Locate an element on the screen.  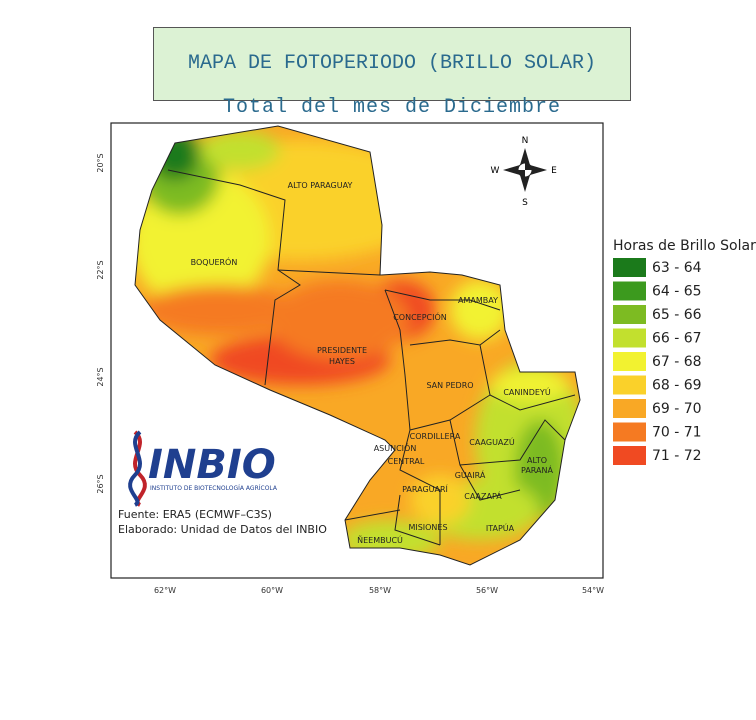
department-label: CANINDEYÚ is located at coordinates (526, 391).